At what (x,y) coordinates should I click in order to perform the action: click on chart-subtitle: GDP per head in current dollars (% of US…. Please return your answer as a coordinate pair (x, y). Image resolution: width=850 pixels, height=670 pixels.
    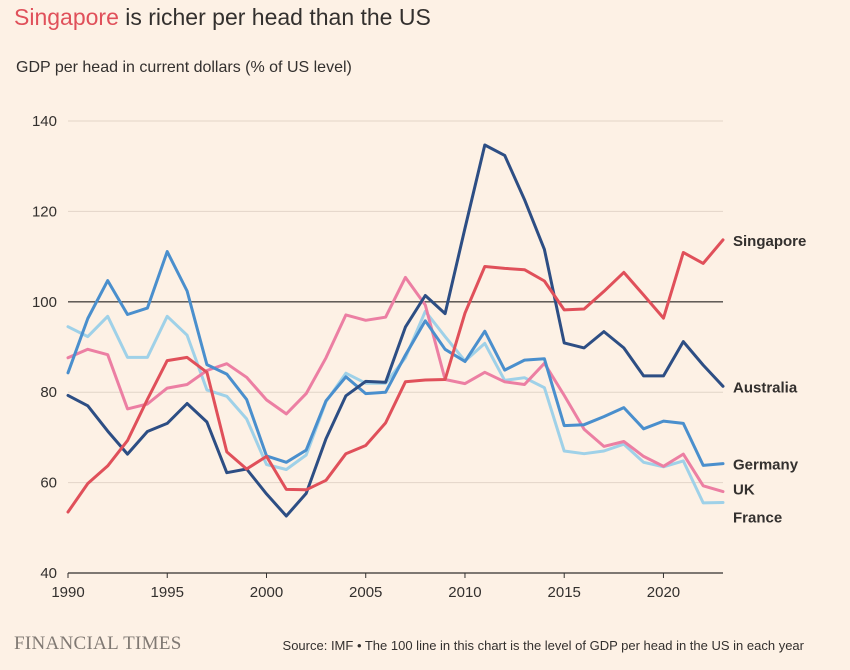
    Looking at the image, I should click on (184, 67).